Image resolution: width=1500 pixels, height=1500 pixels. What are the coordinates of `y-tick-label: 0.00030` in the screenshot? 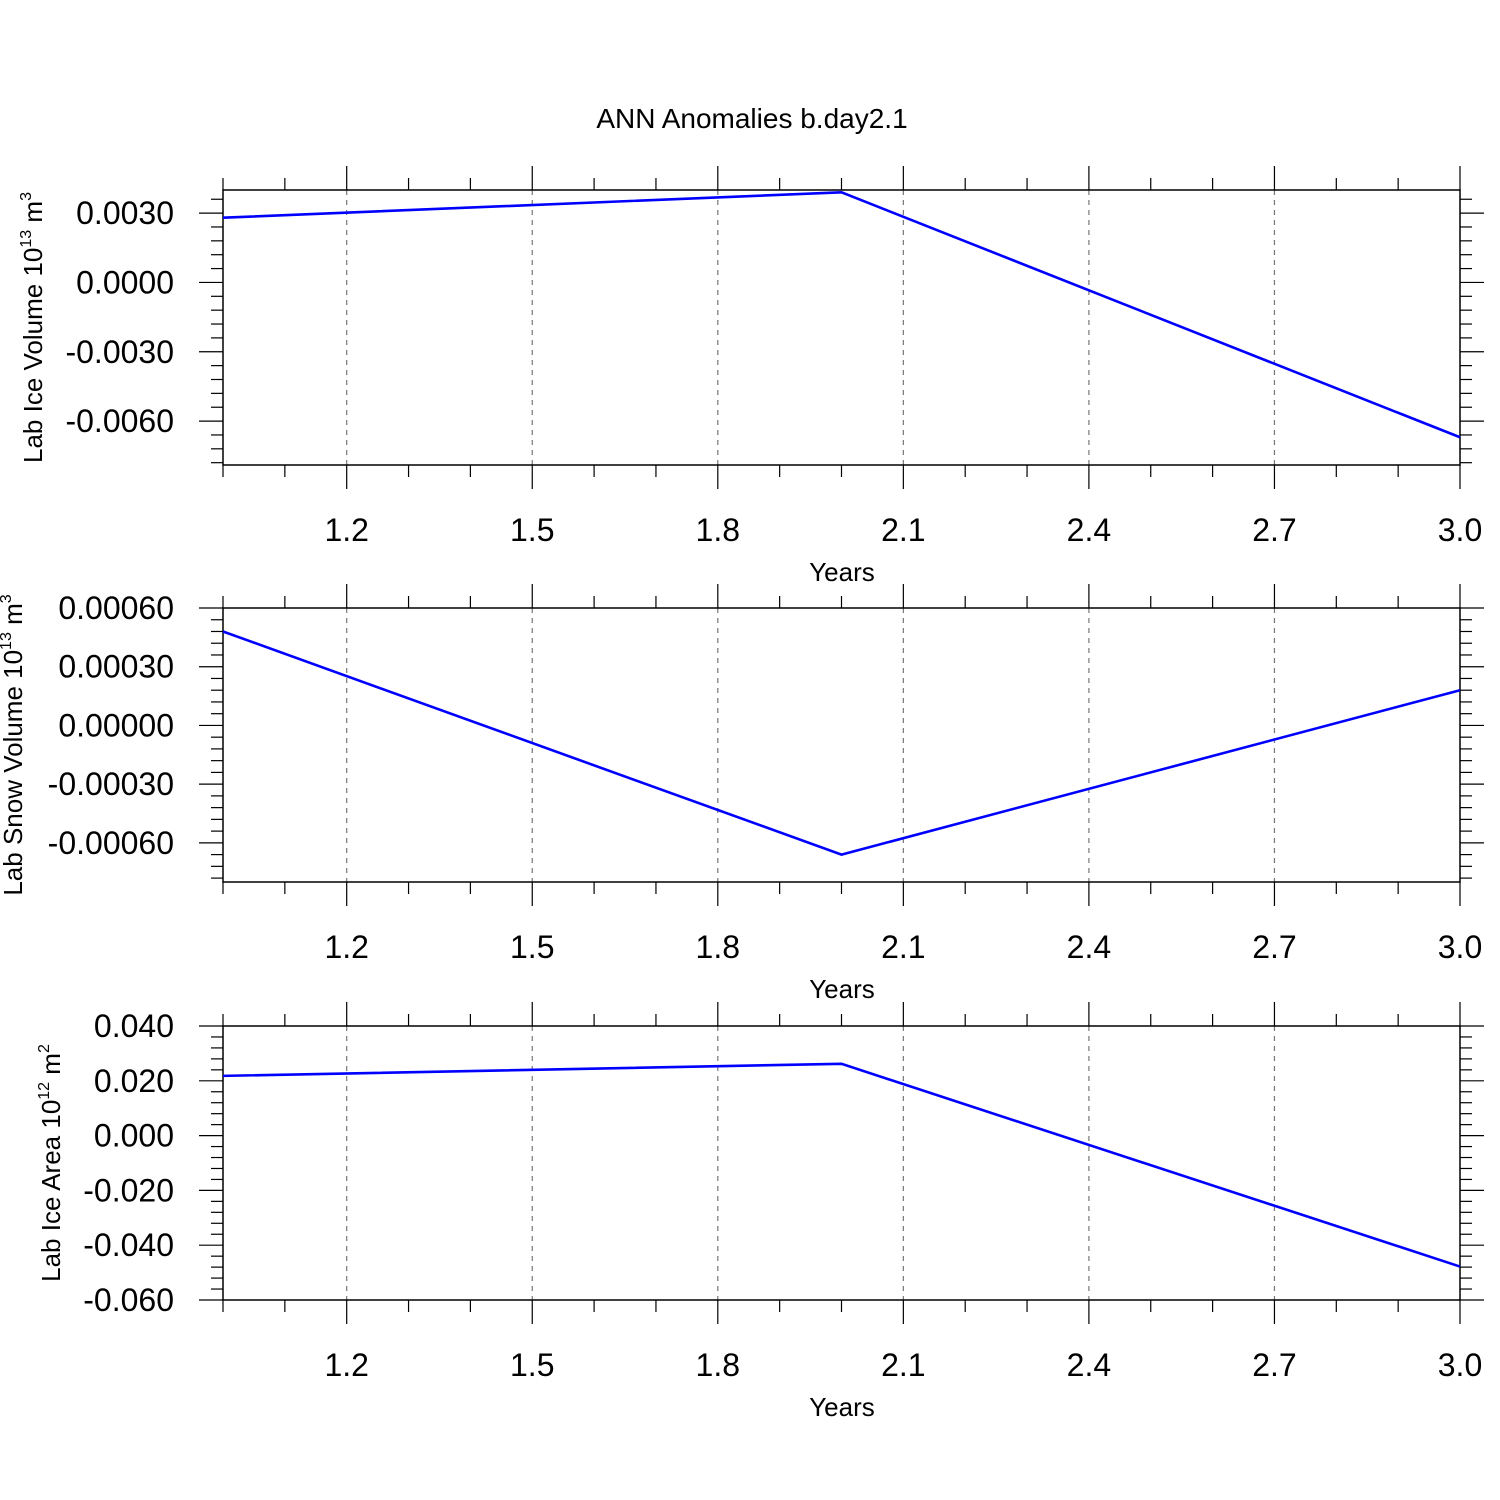 It's located at (116, 667).